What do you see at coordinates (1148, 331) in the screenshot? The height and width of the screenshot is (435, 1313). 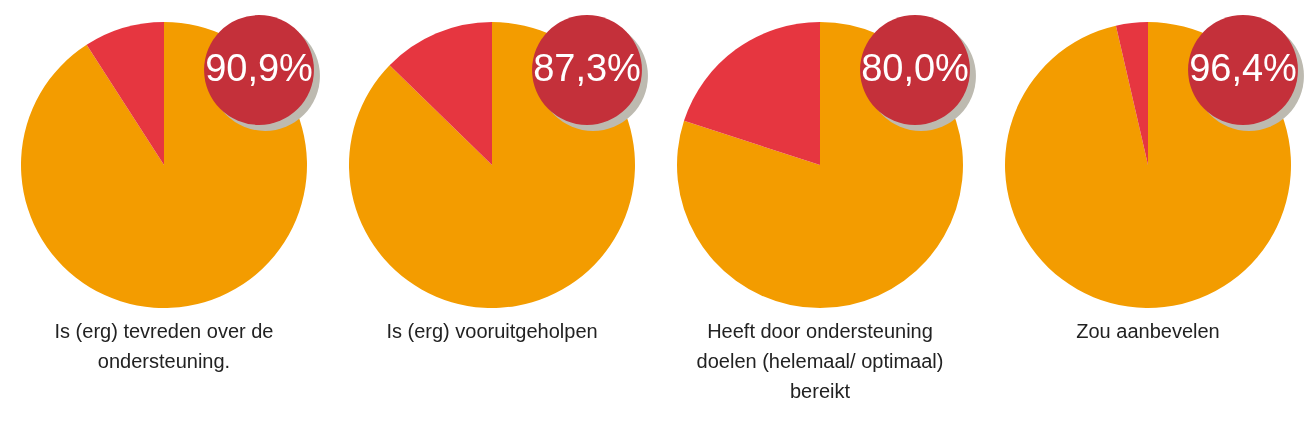 I see `text: Zou aanbevelen` at bounding box center [1148, 331].